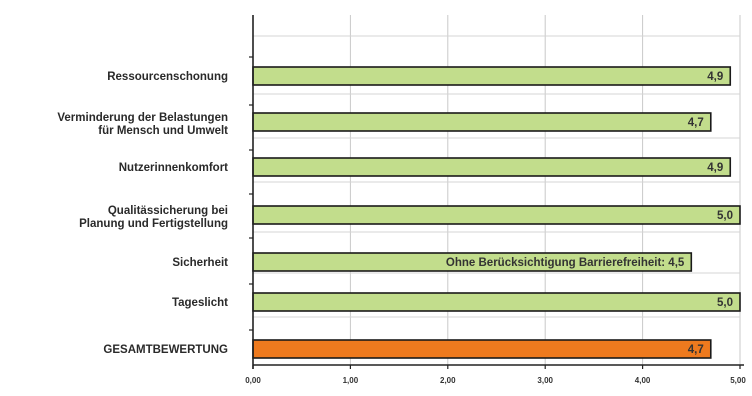 The image size is (752, 396). I want to click on x-tick-label: 5,00, so click(738, 380).